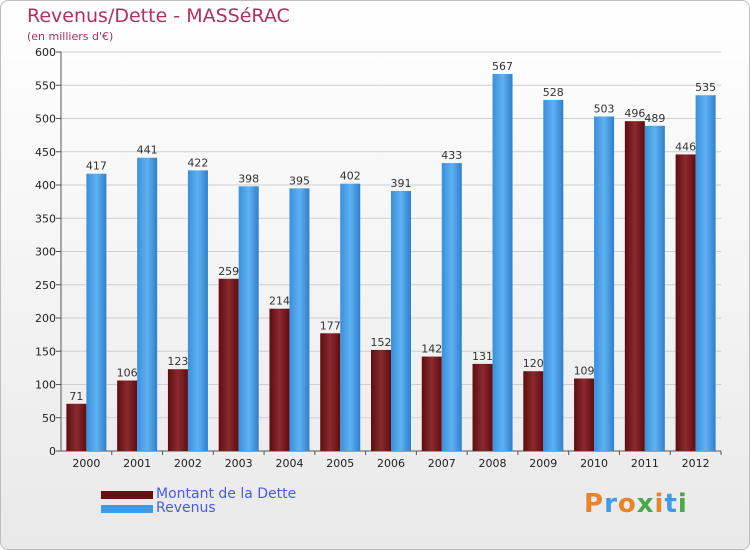  Describe the element at coordinates (45, 119) in the screenshot. I see `y-tick-label: 500` at that location.